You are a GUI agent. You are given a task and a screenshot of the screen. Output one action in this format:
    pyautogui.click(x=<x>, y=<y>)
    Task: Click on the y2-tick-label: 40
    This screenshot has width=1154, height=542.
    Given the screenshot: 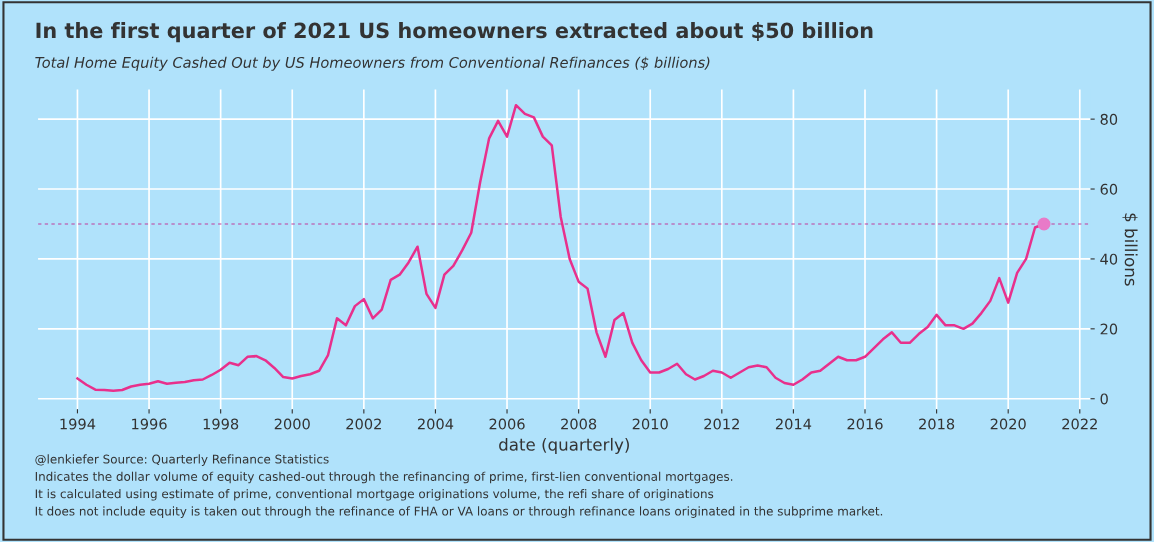 What is the action you would take?
    pyautogui.click(x=1109, y=259)
    